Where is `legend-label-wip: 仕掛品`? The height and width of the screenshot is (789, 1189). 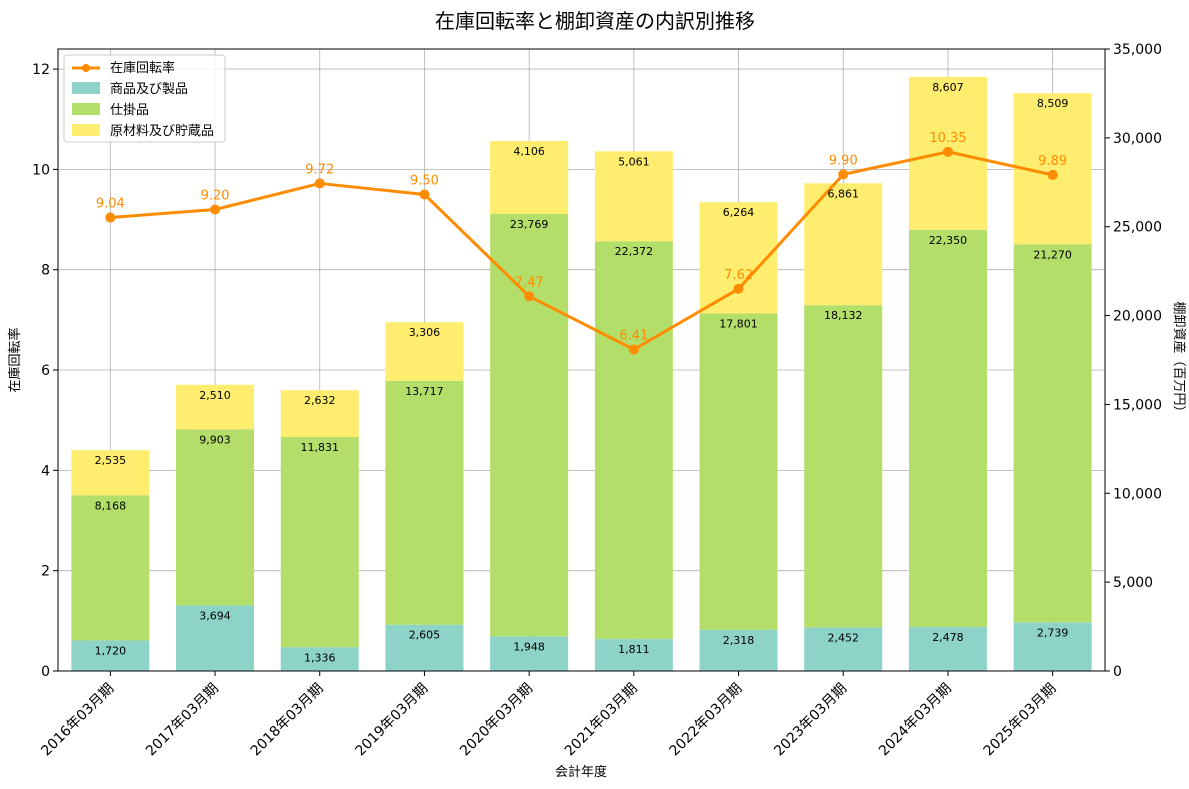 legend-label-wip: 仕掛品 is located at coordinates (129, 110).